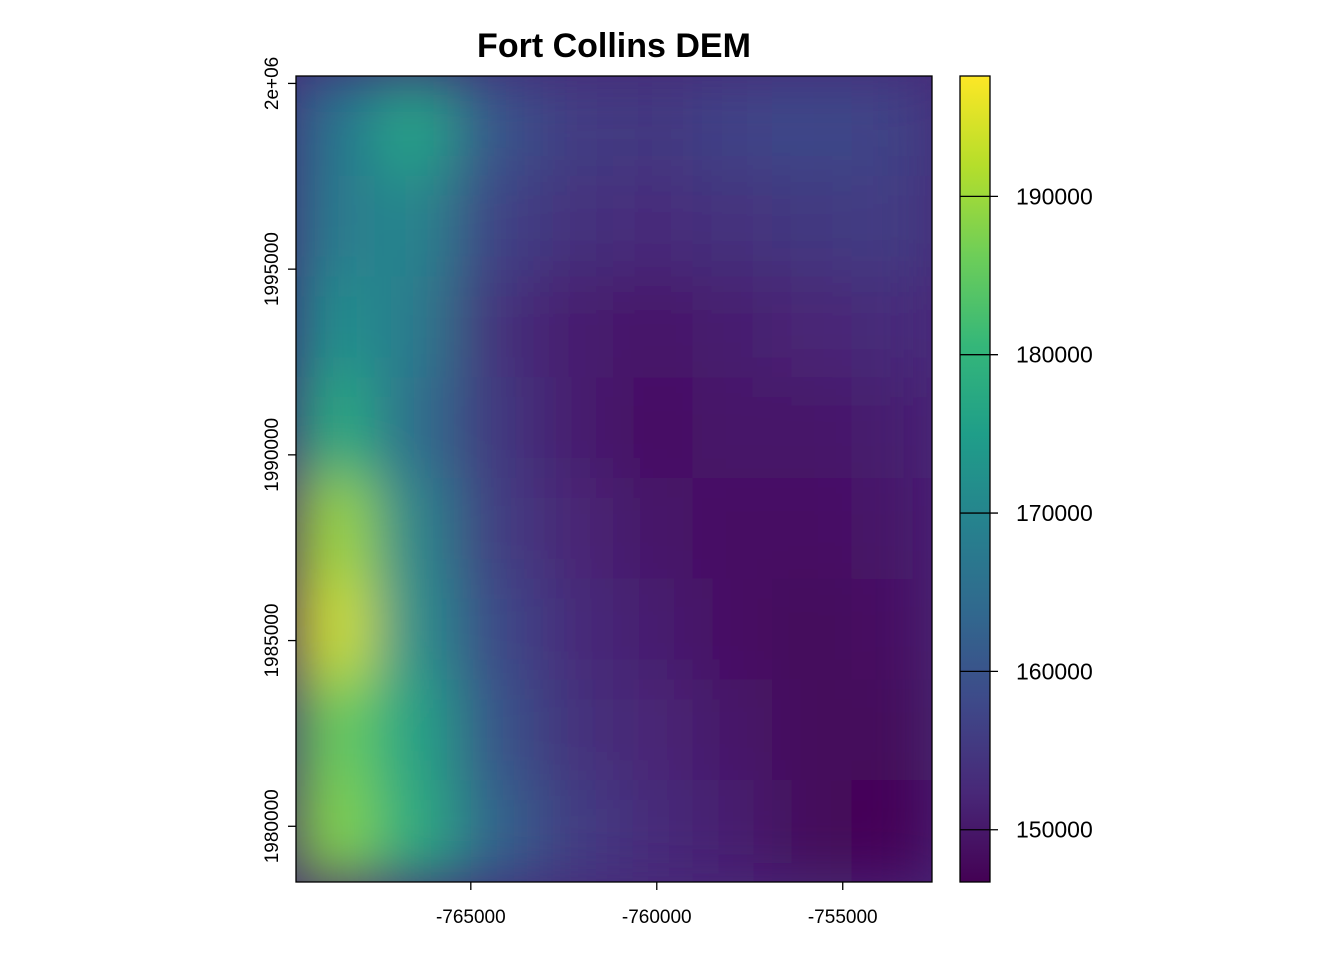  What do you see at coordinates (614, 46) in the screenshot?
I see `chart-title: Fort Collins DEM` at bounding box center [614, 46].